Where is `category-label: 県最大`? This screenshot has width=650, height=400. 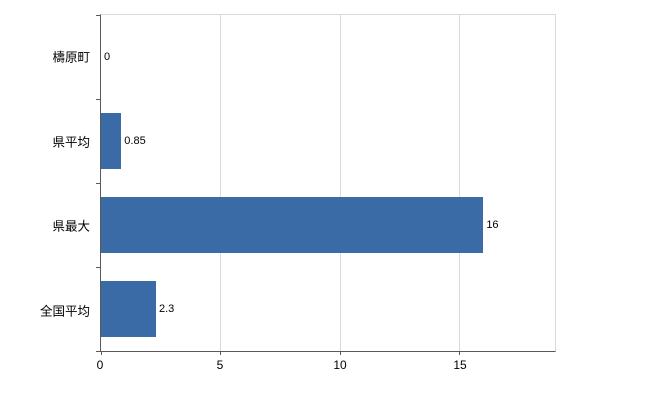
category-label: 県最大 is located at coordinates (71, 226).